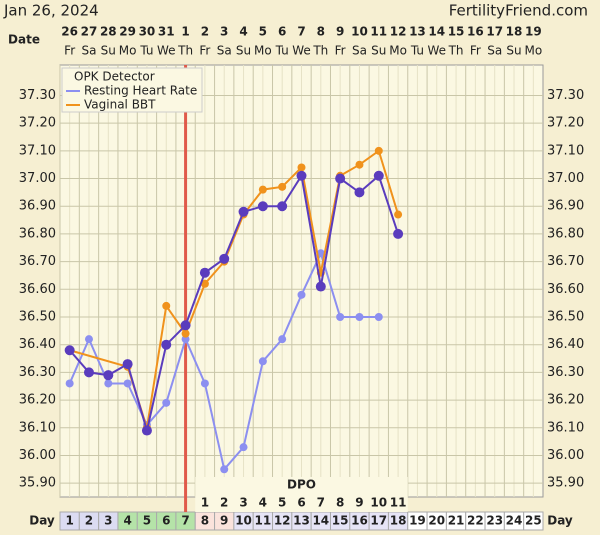  What do you see at coordinates (114, 77) in the screenshot?
I see `legend-label: OPK Detector` at bounding box center [114, 77].